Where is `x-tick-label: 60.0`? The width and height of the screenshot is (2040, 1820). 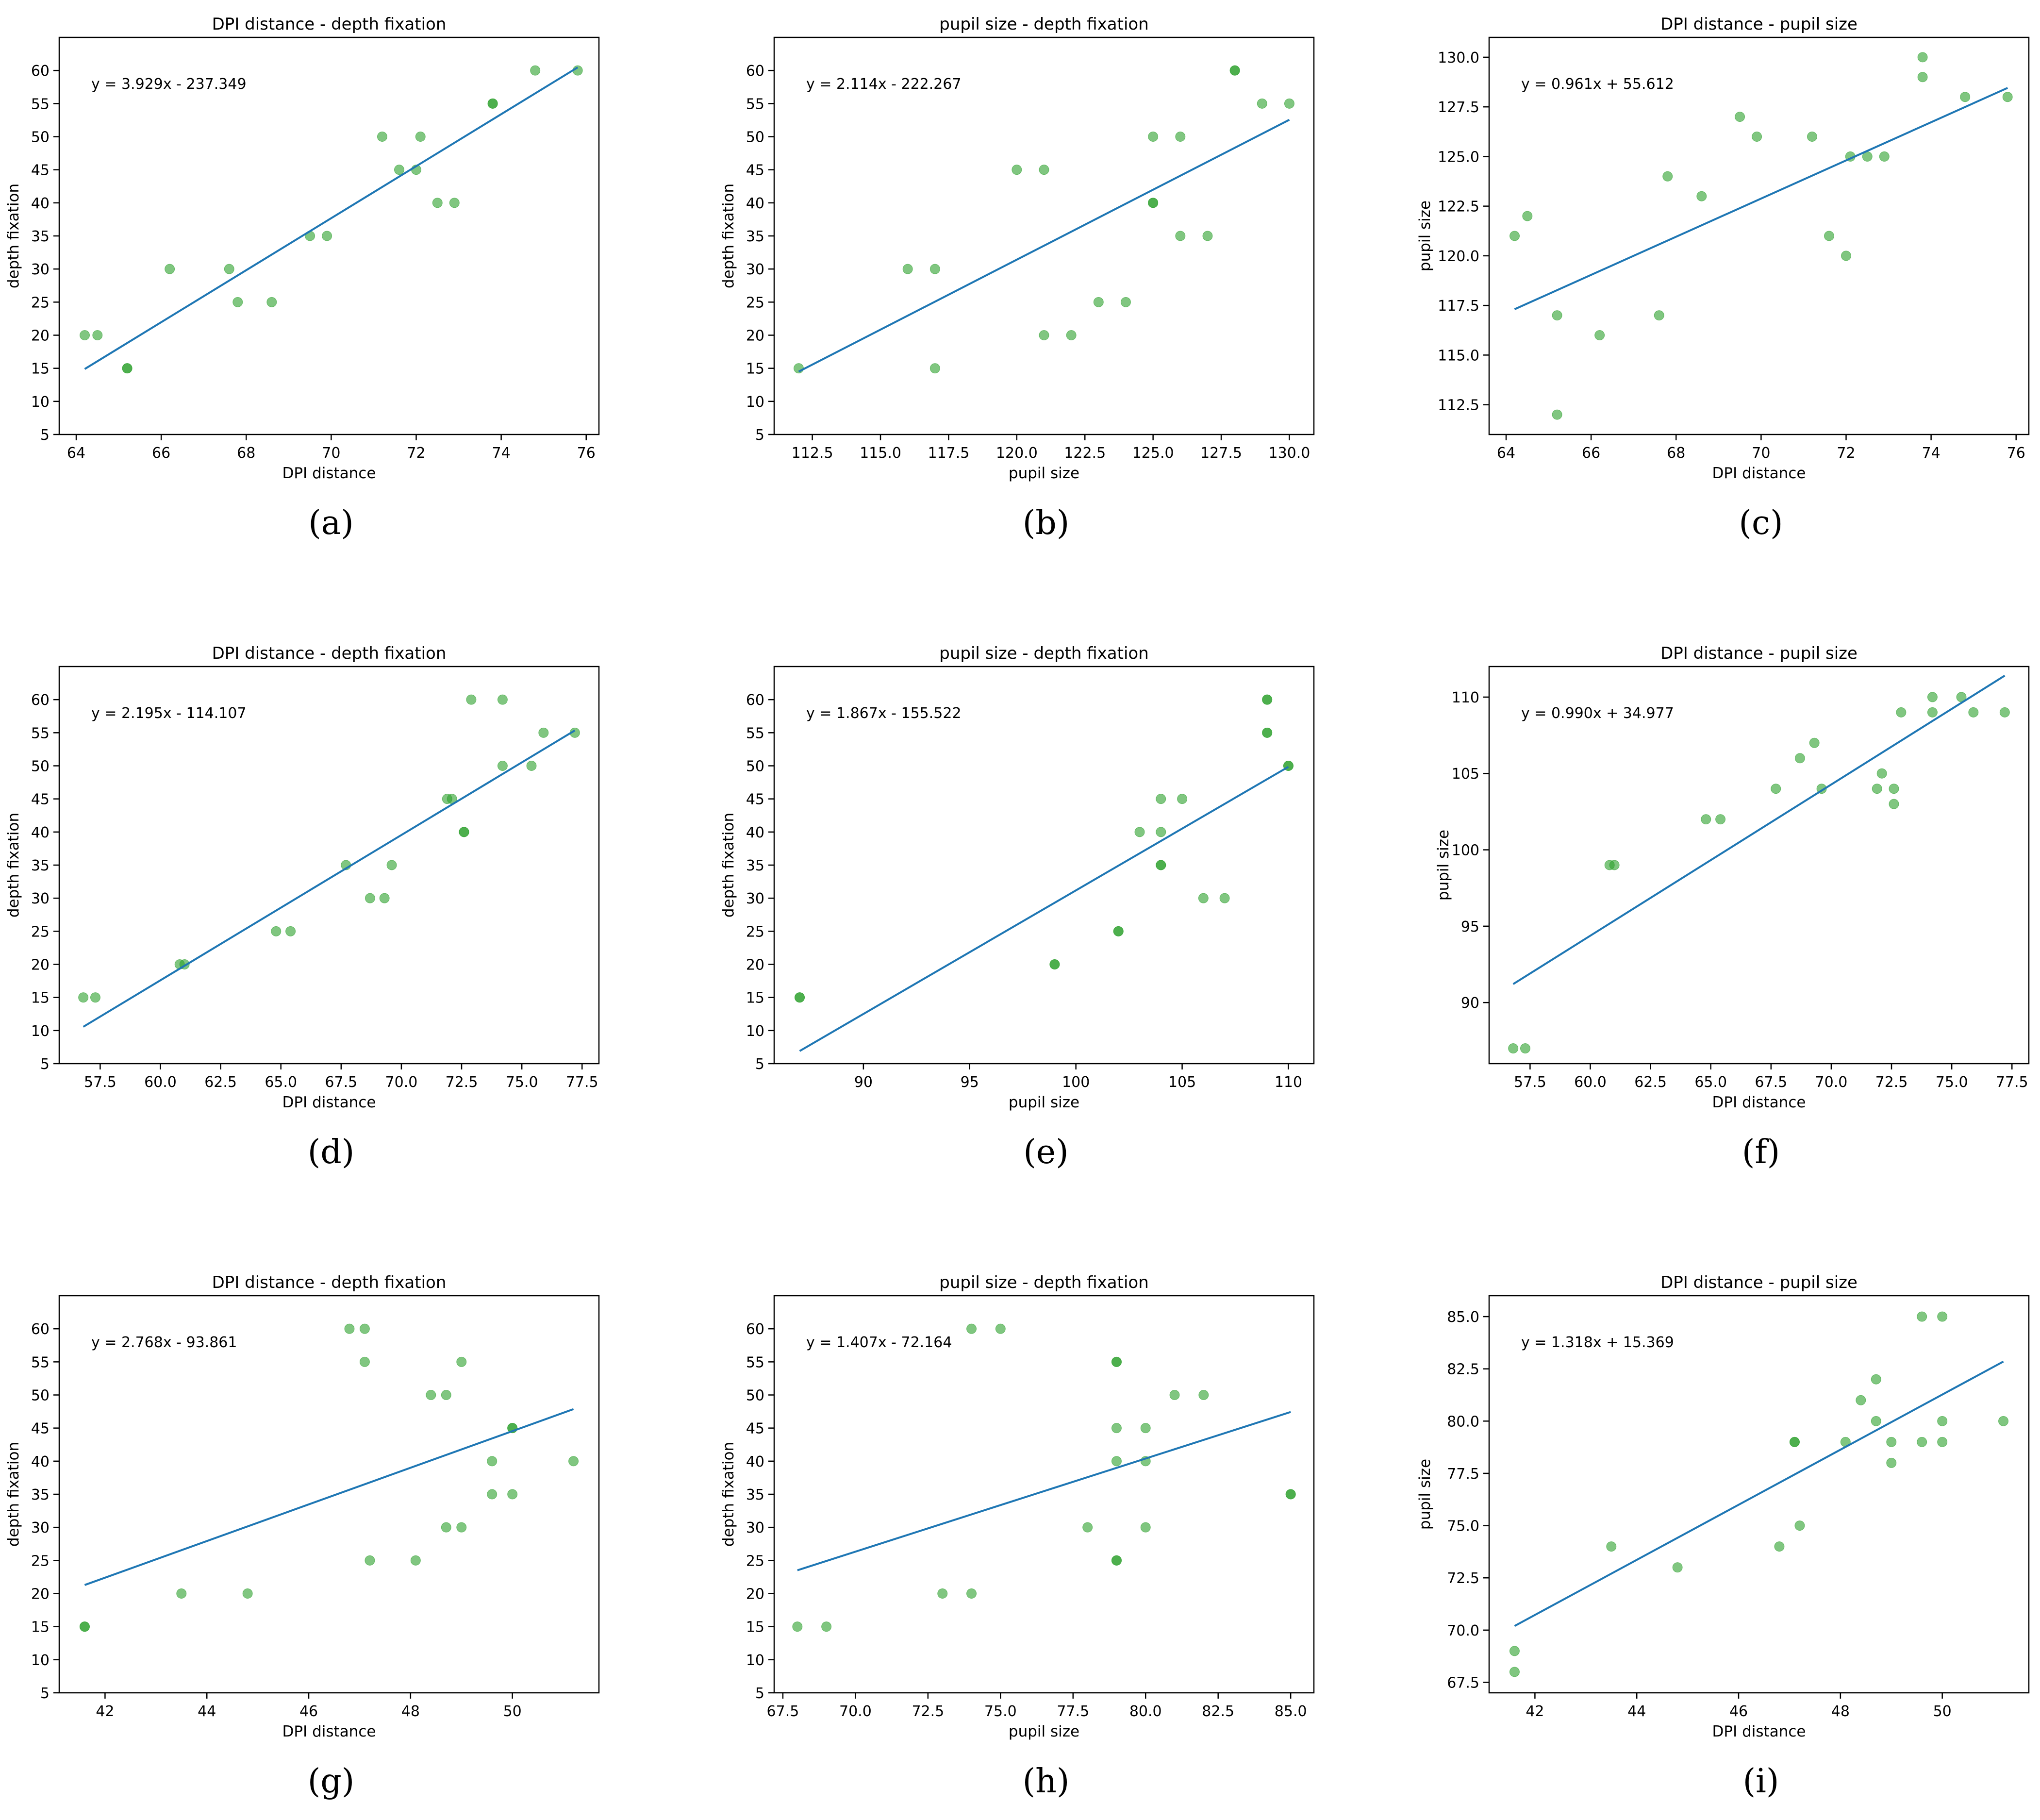
x-tick-label: 60.0 is located at coordinates (160, 1082).